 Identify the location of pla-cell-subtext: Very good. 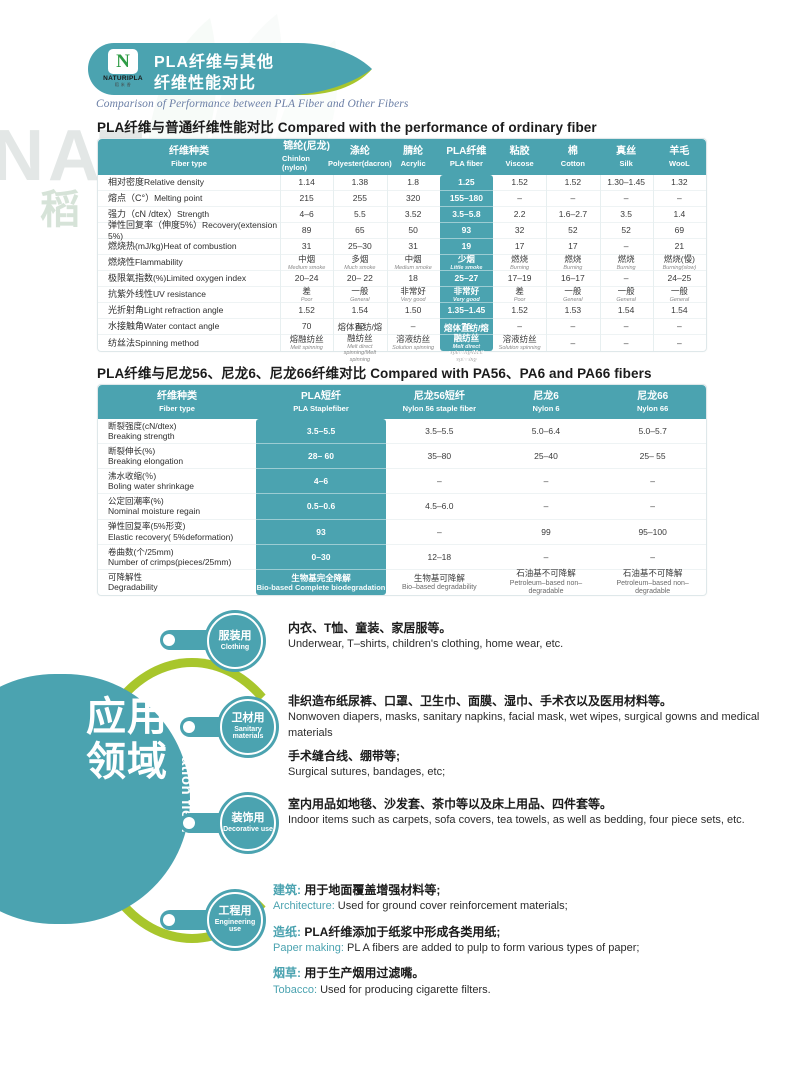
(466, 299).